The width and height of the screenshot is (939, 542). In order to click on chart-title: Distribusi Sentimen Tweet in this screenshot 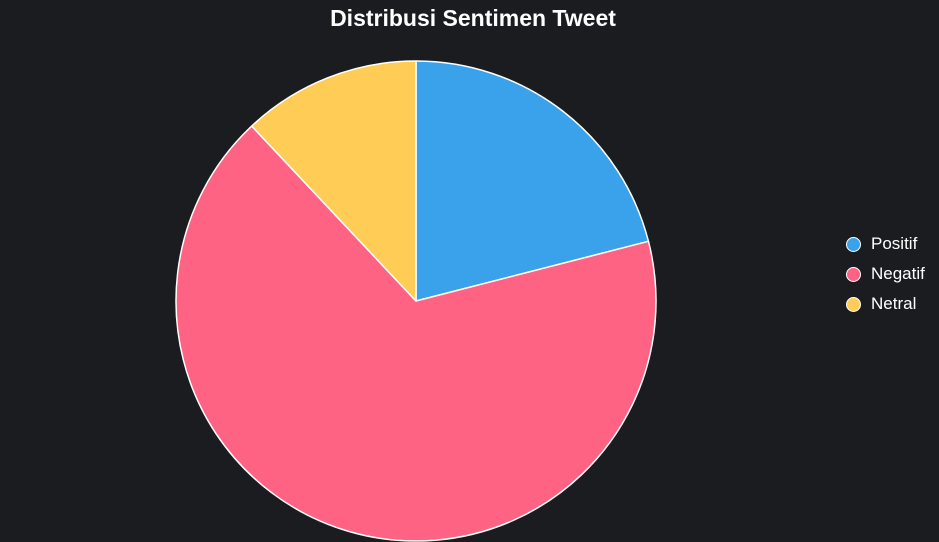, I will do `click(473, 18)`.